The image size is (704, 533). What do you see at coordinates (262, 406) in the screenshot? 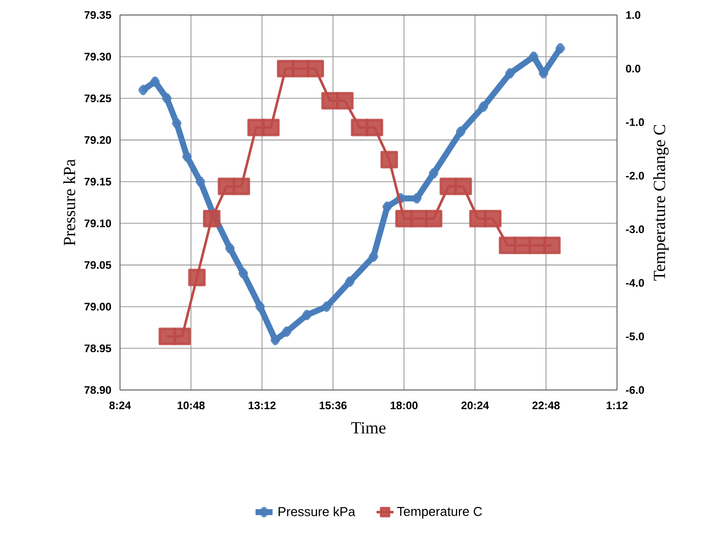
I see `x-tick-label: 13:12` at bounding box center [262, 406].